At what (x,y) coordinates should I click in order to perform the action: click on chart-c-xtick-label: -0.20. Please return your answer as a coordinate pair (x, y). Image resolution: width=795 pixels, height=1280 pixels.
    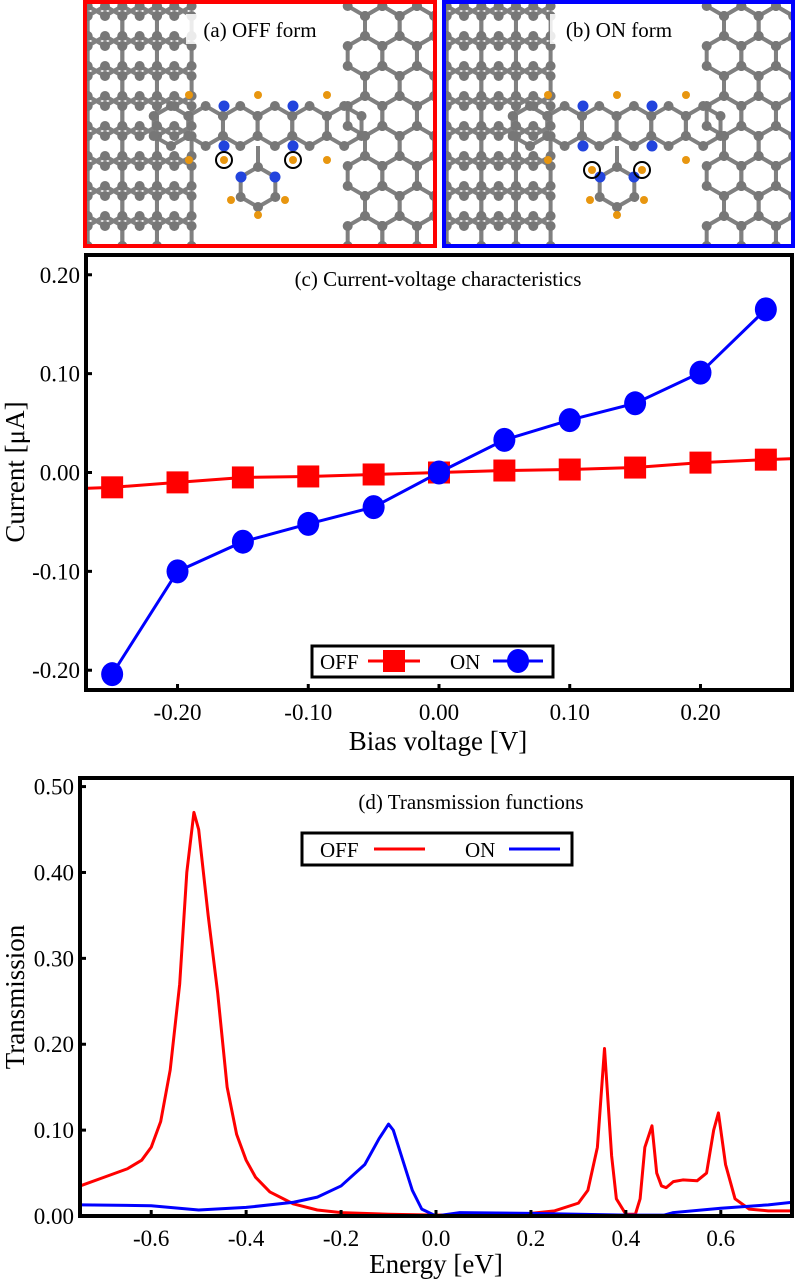
    Looking at the image, I should click on (178, 712).